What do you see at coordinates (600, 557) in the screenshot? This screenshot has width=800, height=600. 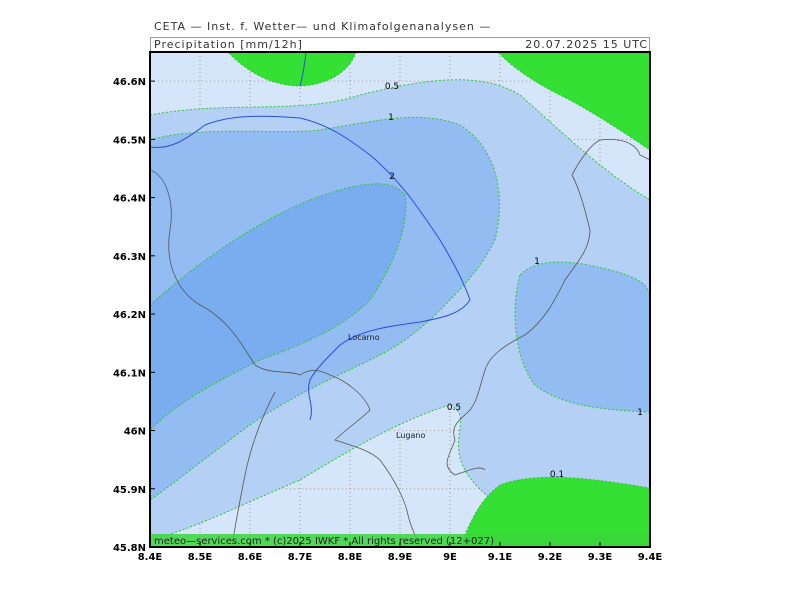 I see `lon-tick-label: 9.3E` at bounding box center [600, 557].